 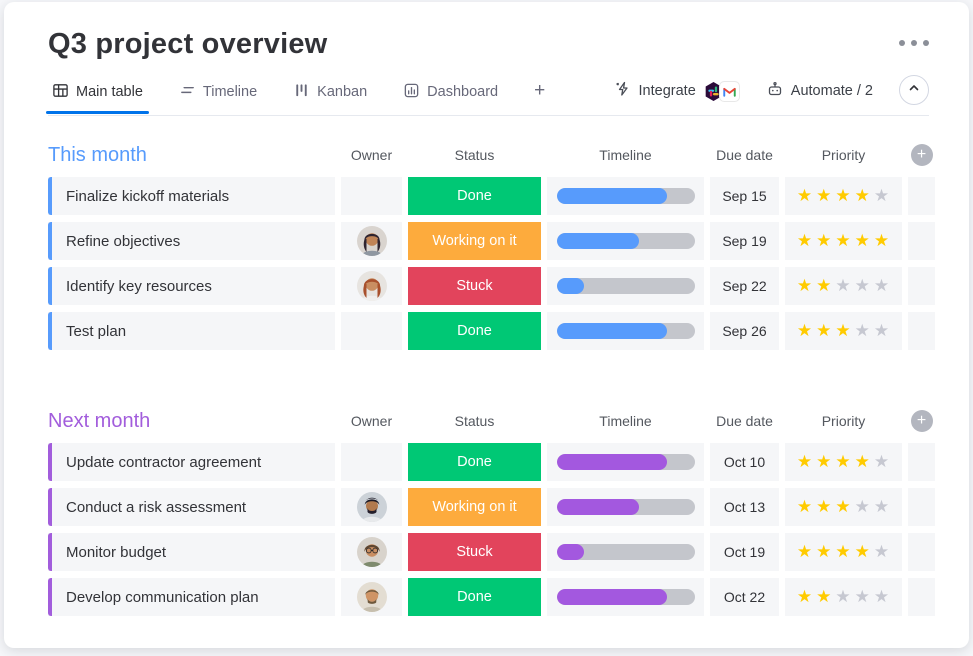 I want to click on task-cell: Identify key resources, so click(x=191, y=286).